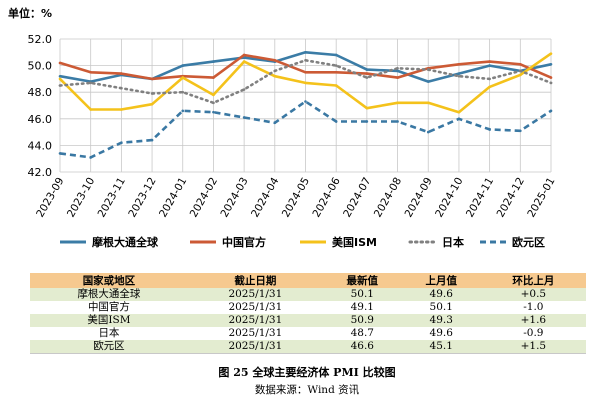 This screenshot has height=402, width=614. Describe the element at coordinates (354, 242) in the screenshot. I see `legend-label: 美国ISM` at that location.